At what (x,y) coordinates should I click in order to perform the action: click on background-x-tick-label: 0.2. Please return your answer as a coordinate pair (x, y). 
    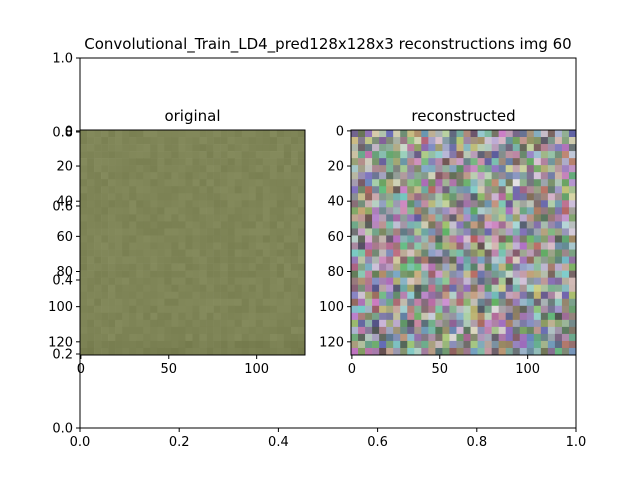
    Looking at the image, I should click on (179, 442).